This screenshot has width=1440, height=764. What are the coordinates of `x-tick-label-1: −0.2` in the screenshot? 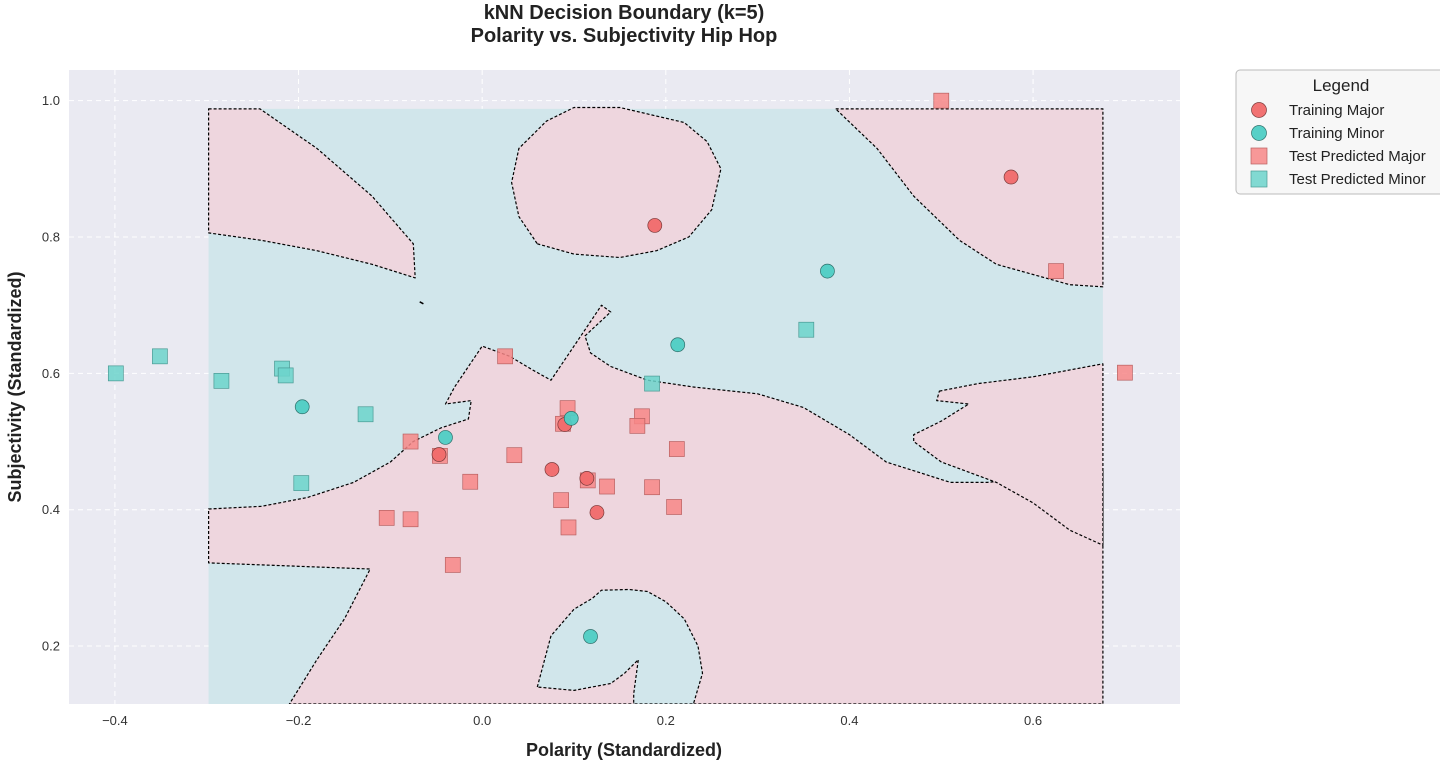 It's located at (299, 720).